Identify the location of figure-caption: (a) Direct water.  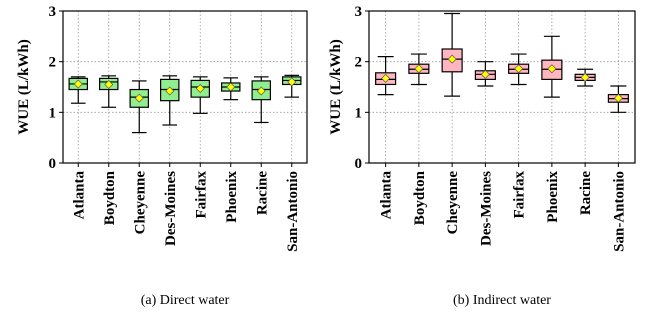
(185, 300).